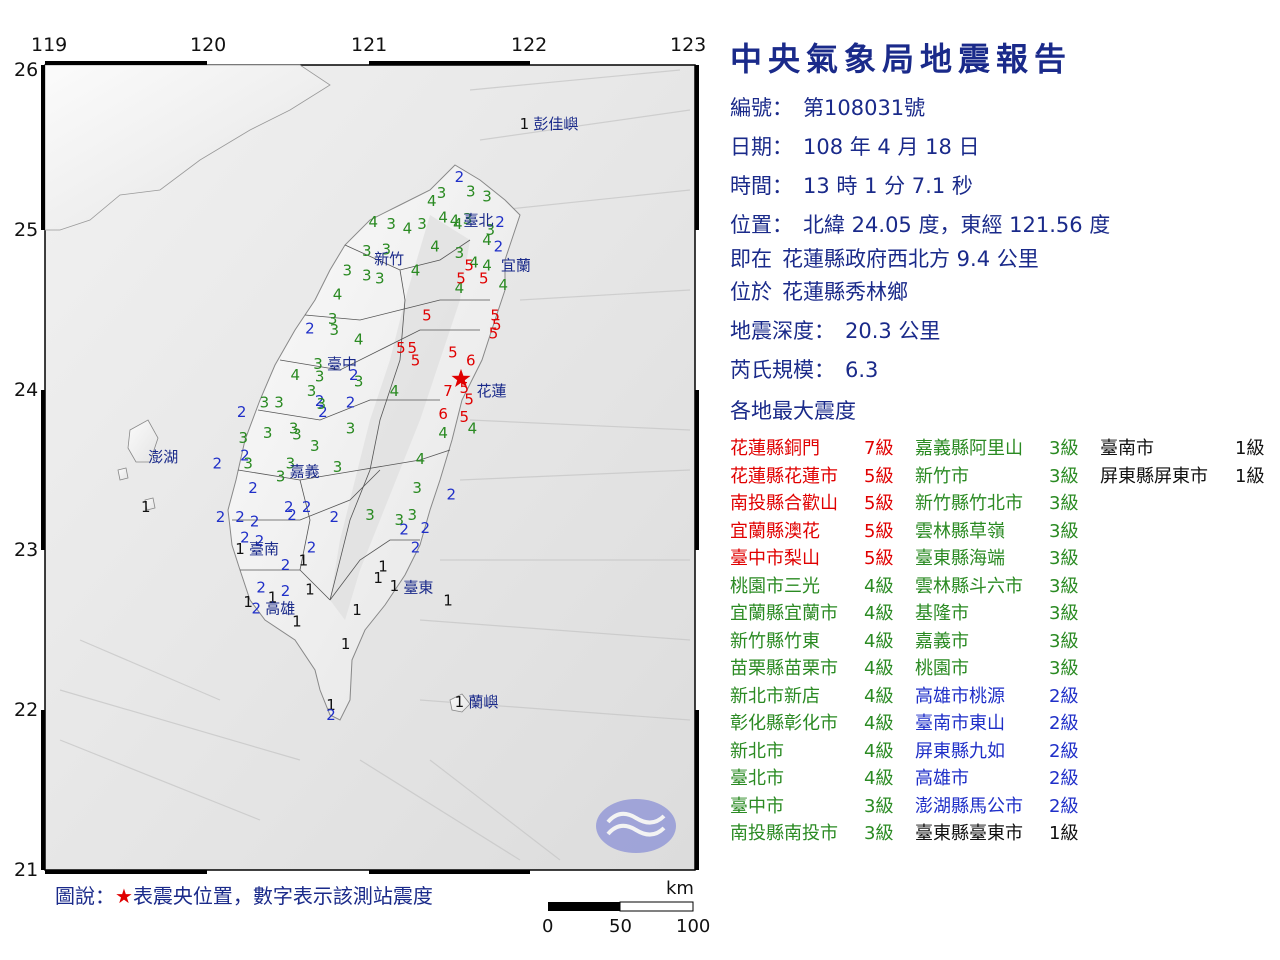 Image resolution: width=1280 pixels, height=960 pixels. What do you see at coordinates (248, 464) in the screenshot?
I see `station-intensity-75: 3` at bounding box center [248, 464].